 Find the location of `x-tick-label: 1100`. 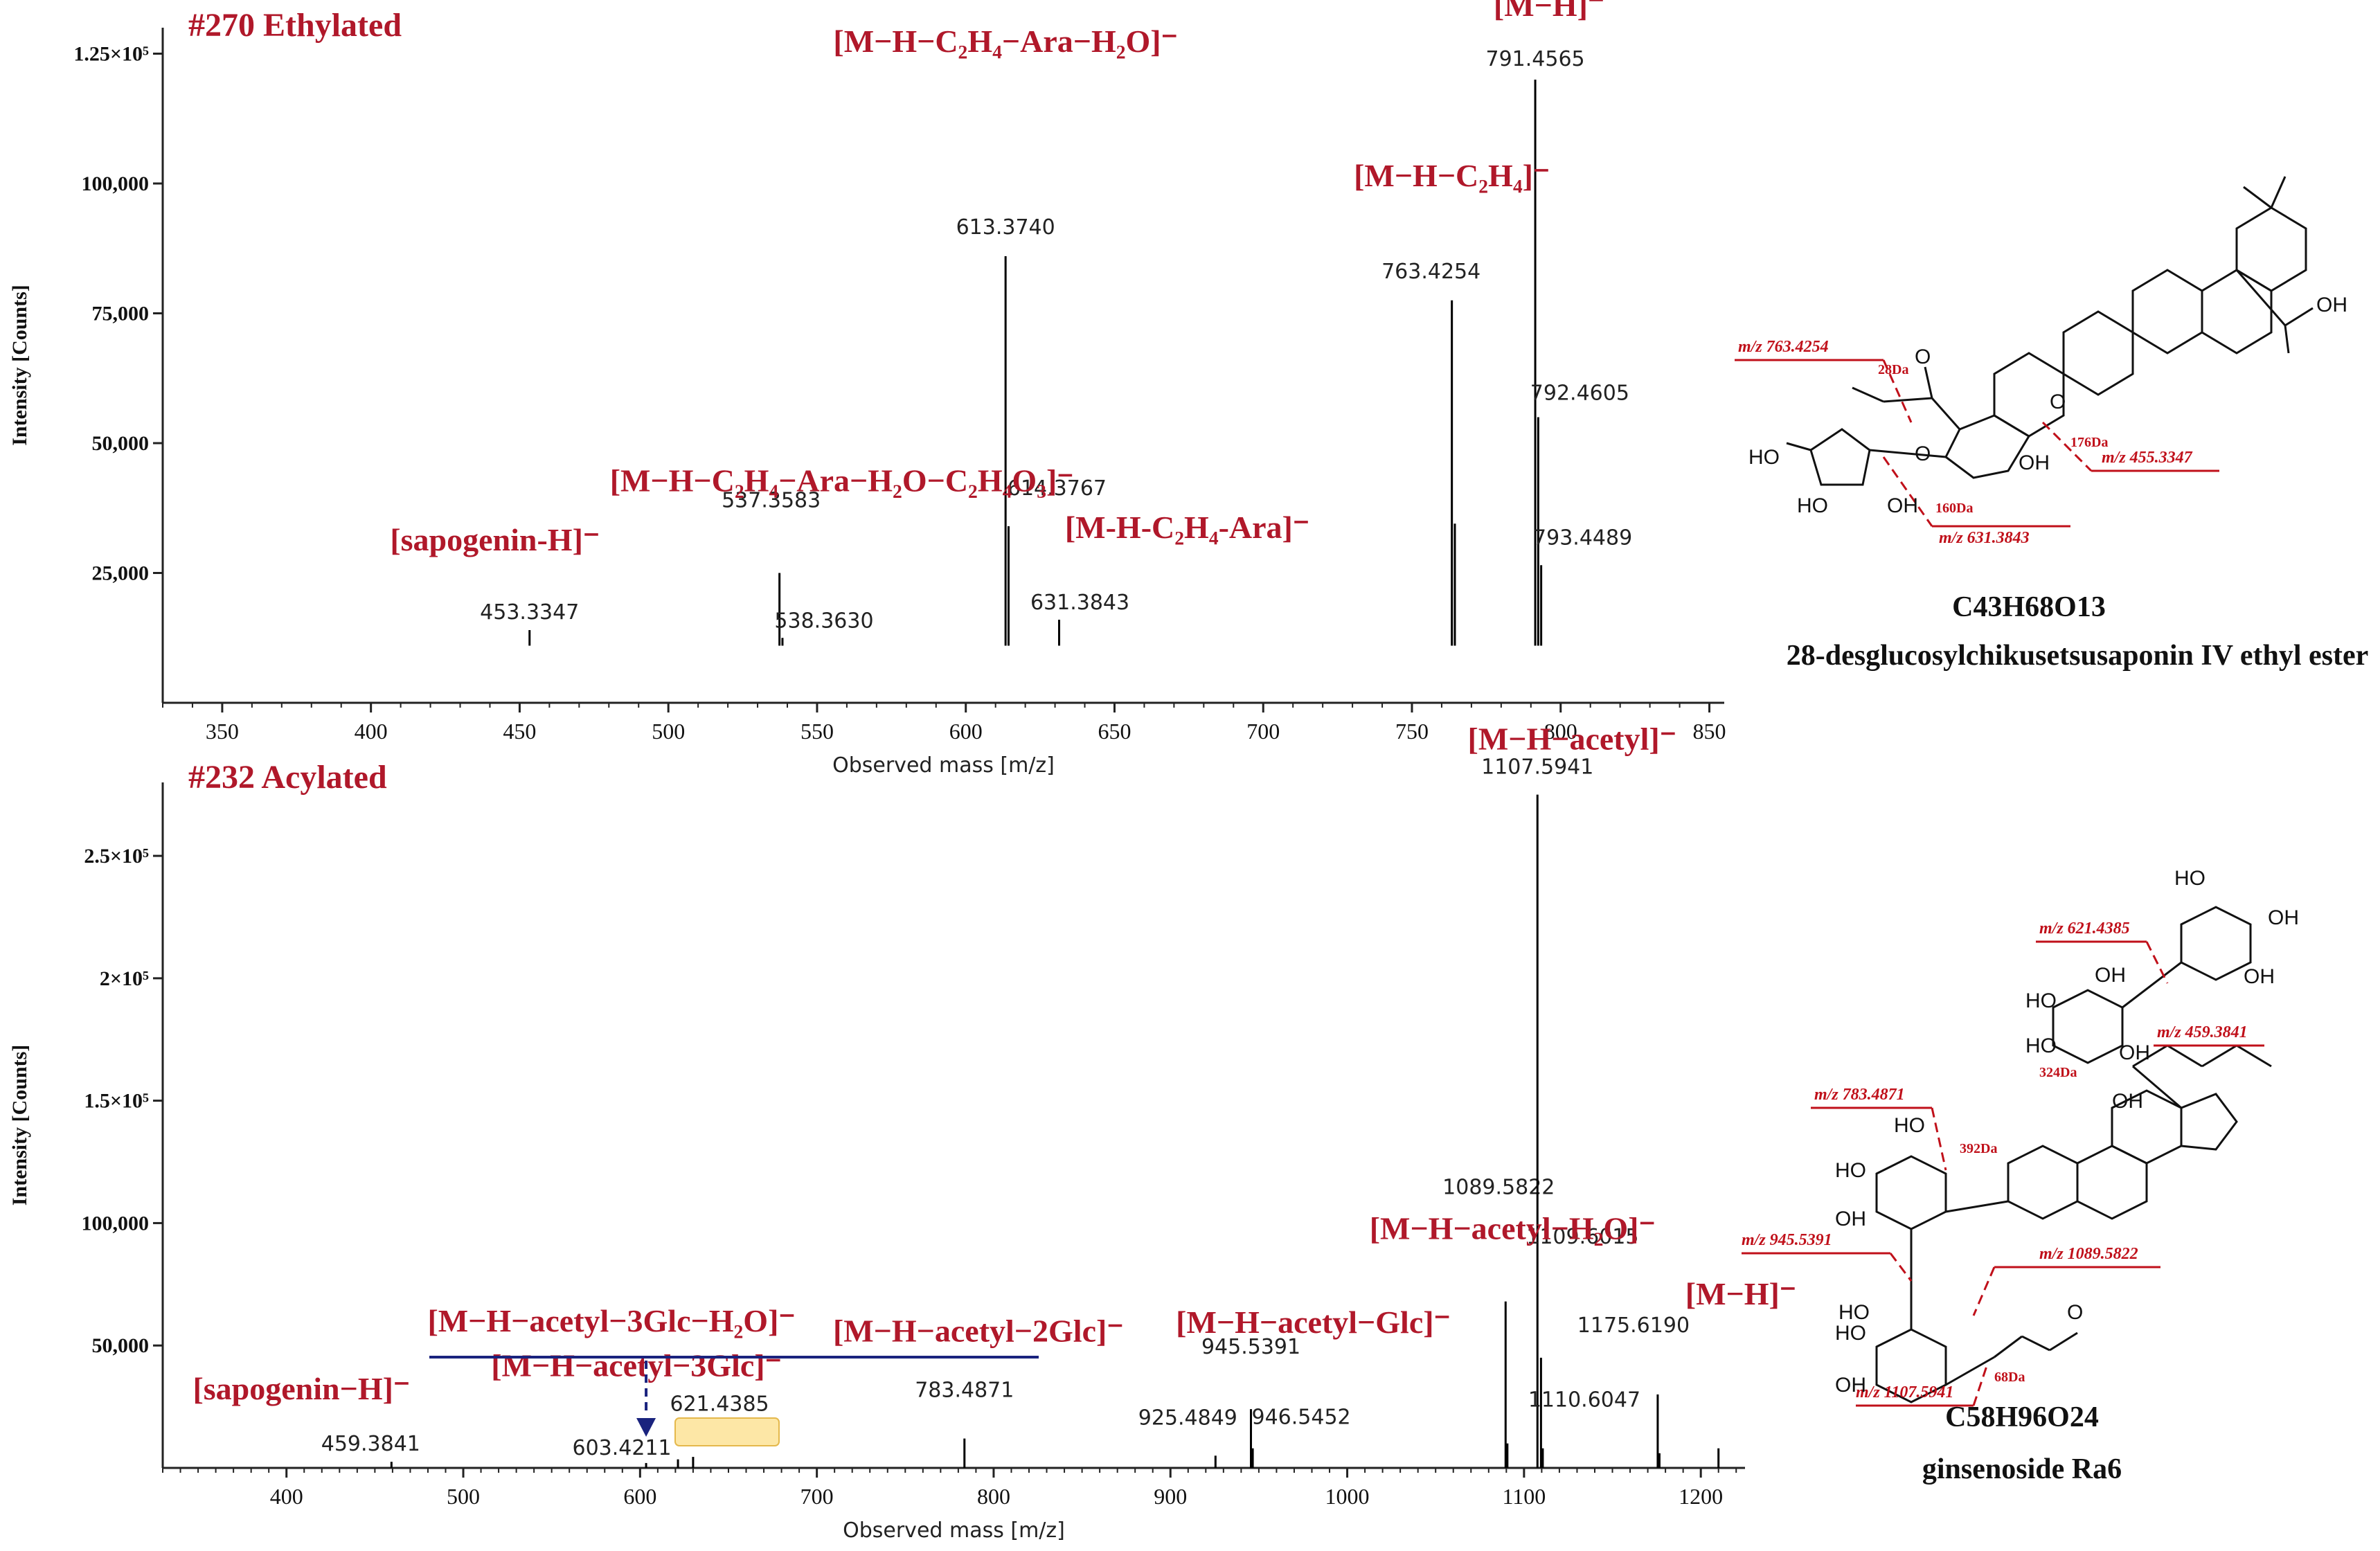

x-tick-label: 1100 is located at coordinates (1524, 1497).